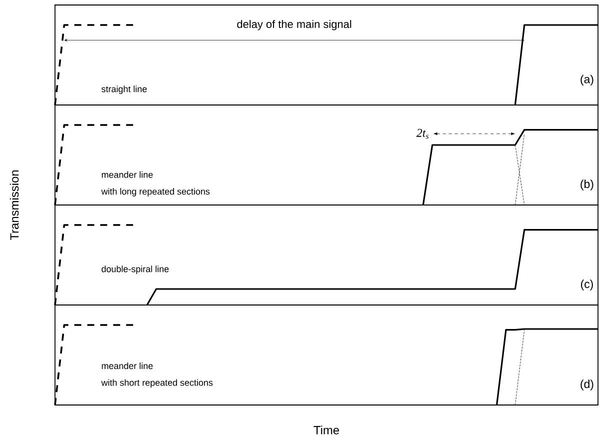 Image resolution: width=600 pixels, height=443 pixels. What do you see at coordinates (586, 285) in the screenshot?
I see `annotation: (c)` at bounding box center [586, 285].